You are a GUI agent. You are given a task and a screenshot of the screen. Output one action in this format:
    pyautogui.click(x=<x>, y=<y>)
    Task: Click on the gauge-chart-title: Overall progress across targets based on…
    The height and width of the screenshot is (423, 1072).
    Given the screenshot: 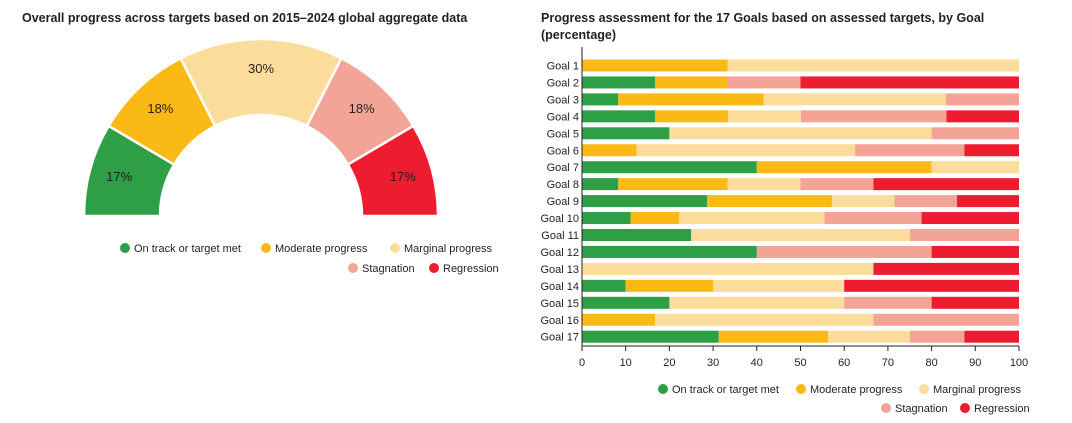 What is the action you would take?
    pyautogui.click(x=245, y=18)
    